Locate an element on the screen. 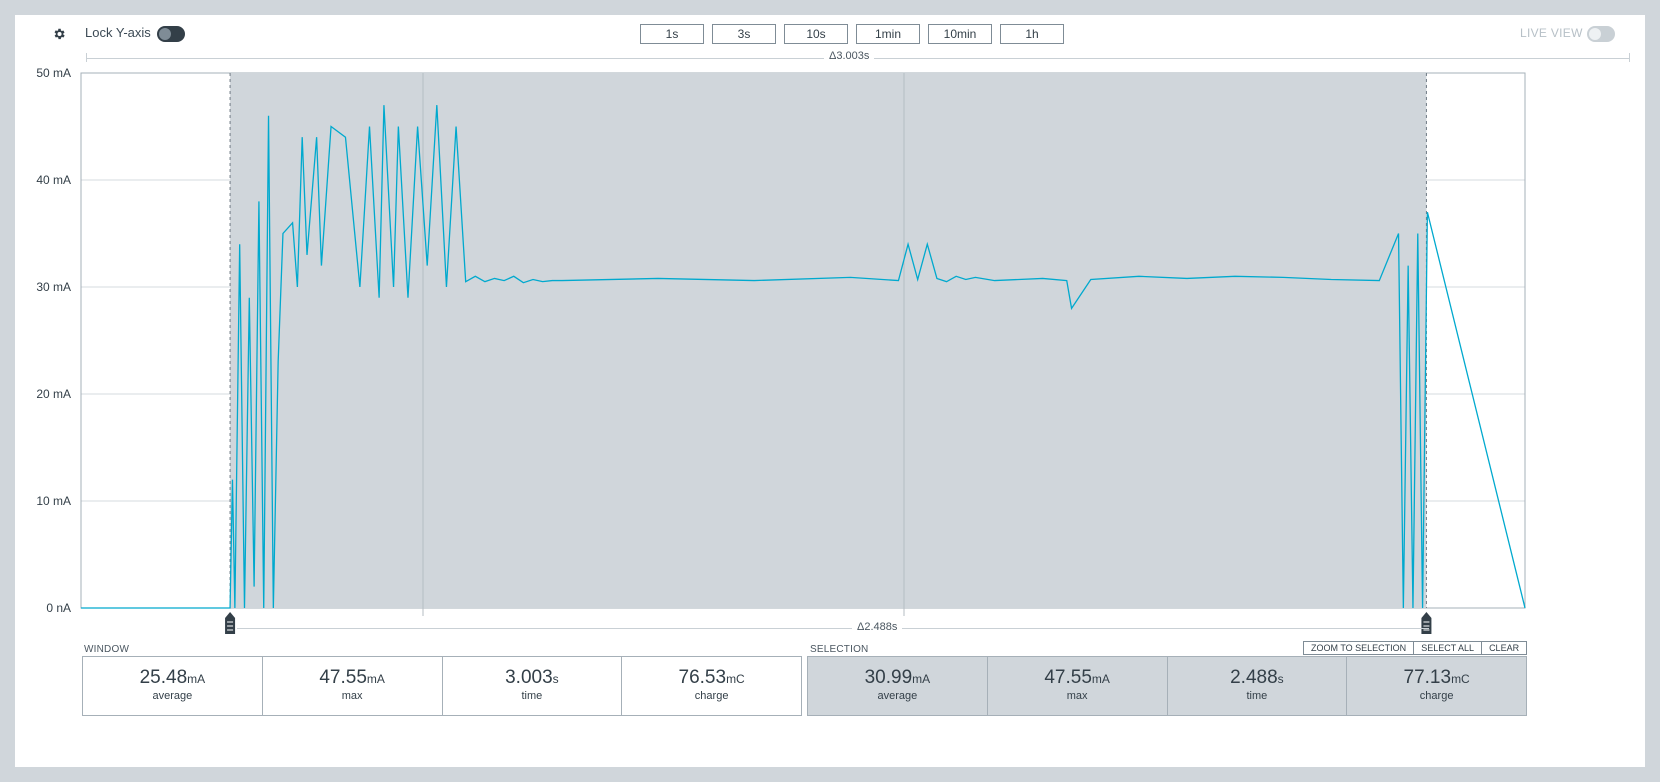  selection-average-value: 30.99 is located at coordinates (888, 677).